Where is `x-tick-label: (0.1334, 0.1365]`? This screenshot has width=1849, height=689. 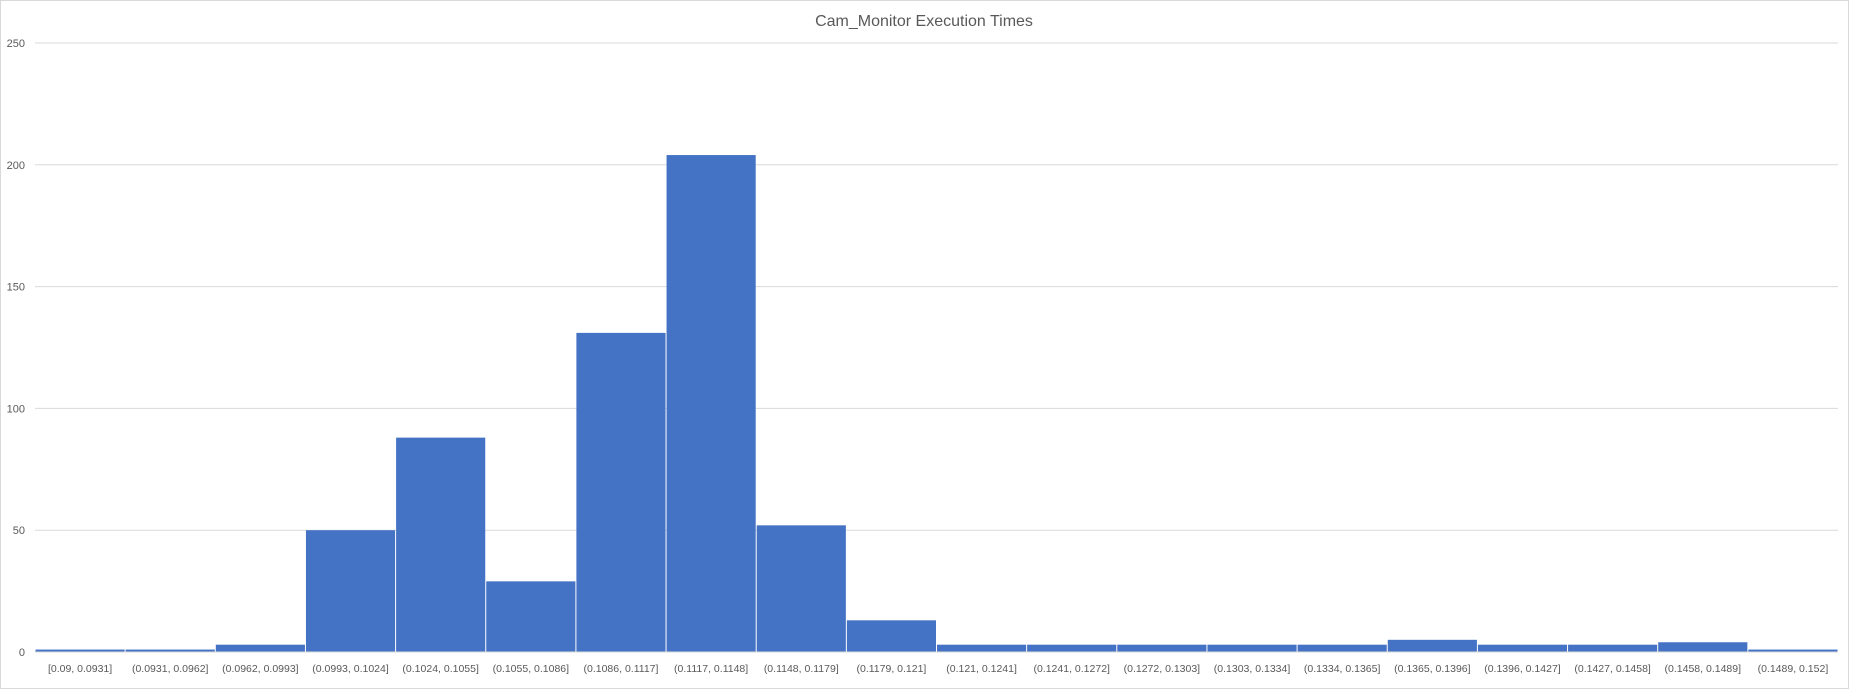 x-tick-label: (0.1334, 0.1365] is located at coordinates (1342, 669).